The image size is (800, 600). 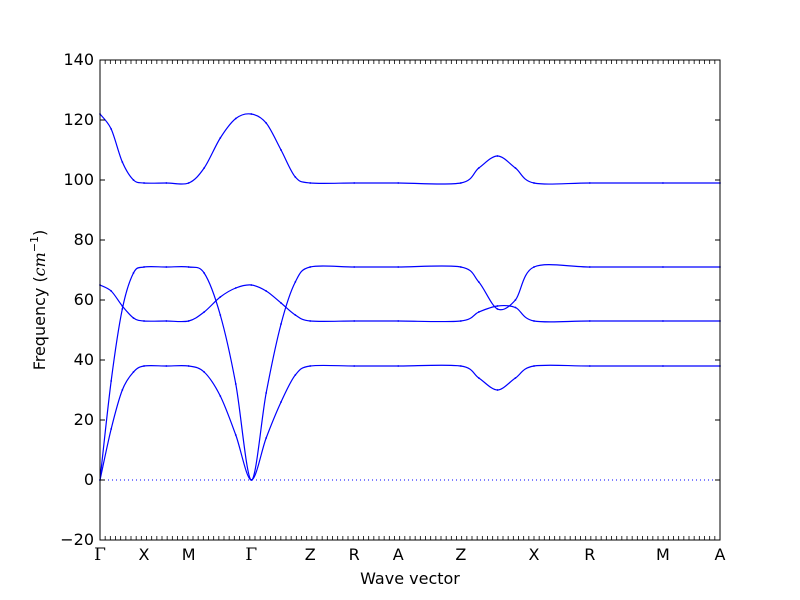 I want to click on x-tick-label: X, so click(x=144, y=554).